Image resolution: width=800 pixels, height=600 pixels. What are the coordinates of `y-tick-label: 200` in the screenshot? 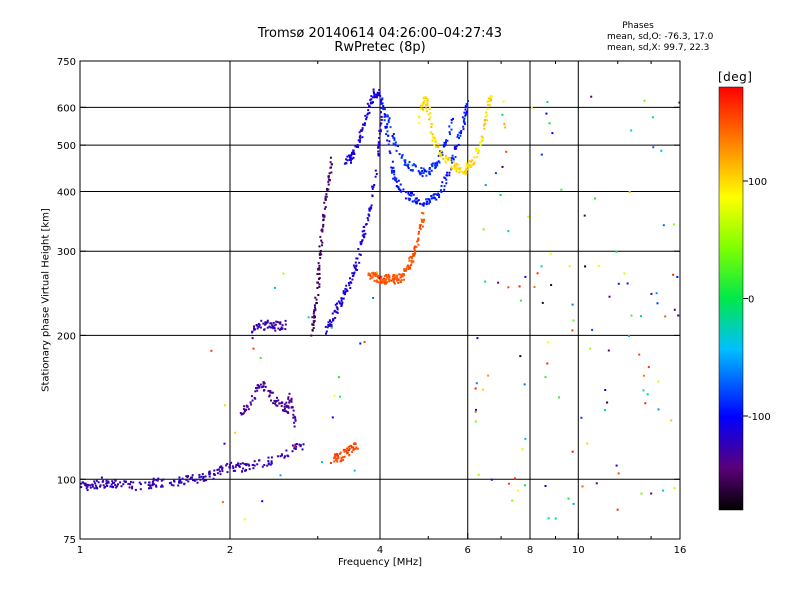 It's located at (66, 336).